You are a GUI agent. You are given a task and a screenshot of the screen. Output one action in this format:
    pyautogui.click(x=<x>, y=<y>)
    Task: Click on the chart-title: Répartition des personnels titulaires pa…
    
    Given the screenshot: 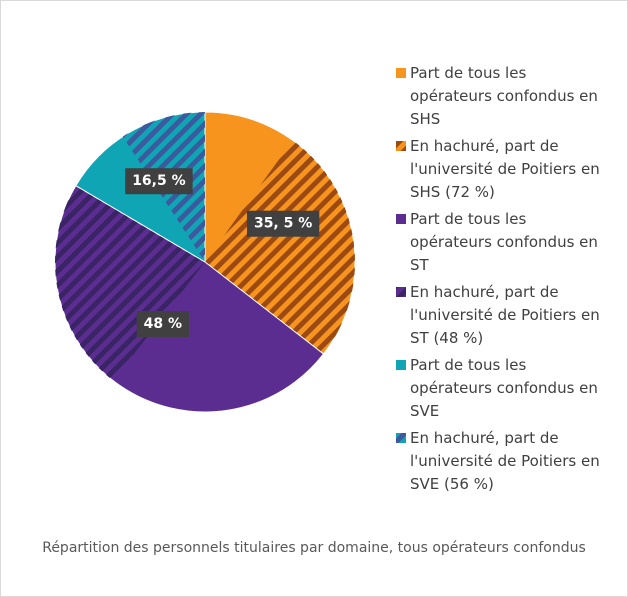 What is the action you would take?
    pyautogui.click(x=314, y=548)
    